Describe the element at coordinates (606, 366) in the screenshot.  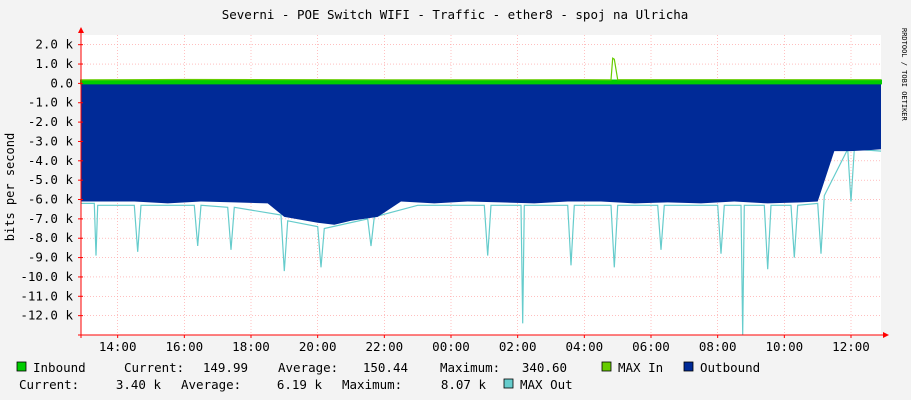
I see `legend-swatch-max-in` at that location.